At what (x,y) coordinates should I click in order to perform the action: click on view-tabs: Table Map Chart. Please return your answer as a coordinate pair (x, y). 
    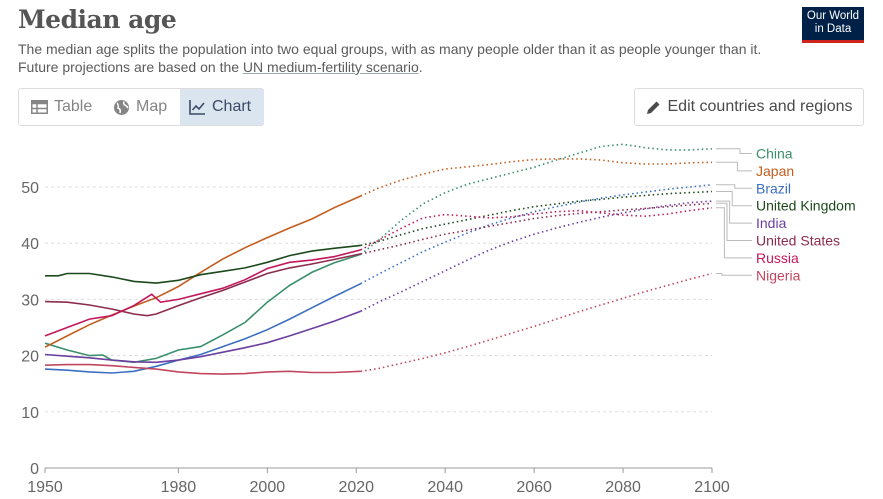
    Looking at the image, I should click on (141, 107).